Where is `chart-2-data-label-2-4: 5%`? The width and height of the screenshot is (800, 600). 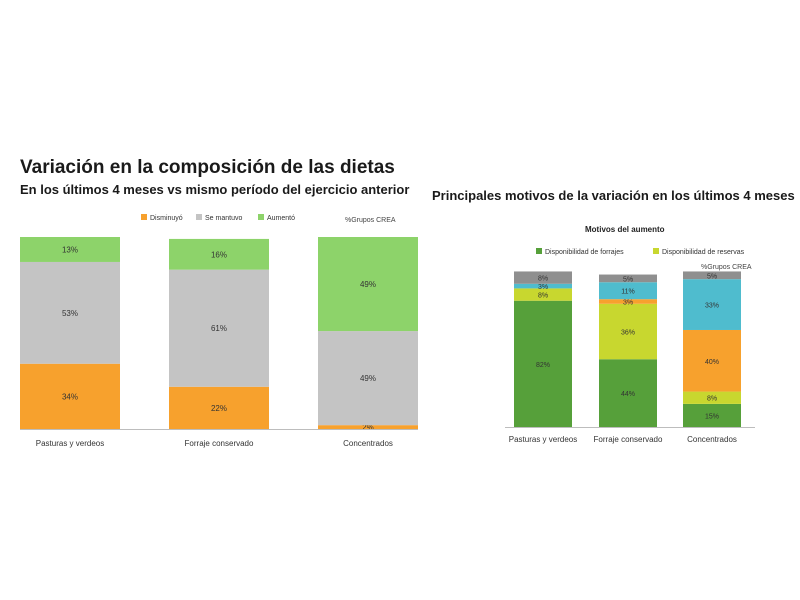
chart-2-data-label-2-4: 5% is located at coordinates (712, 276).